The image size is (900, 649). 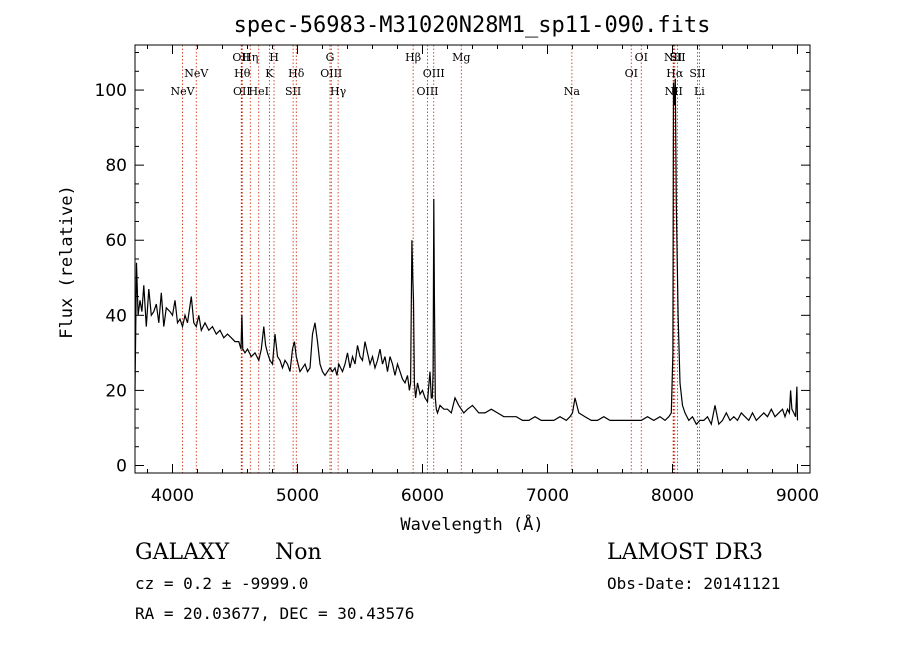 I want to click on y-tick-label: 80, so click(x=116, y=166).